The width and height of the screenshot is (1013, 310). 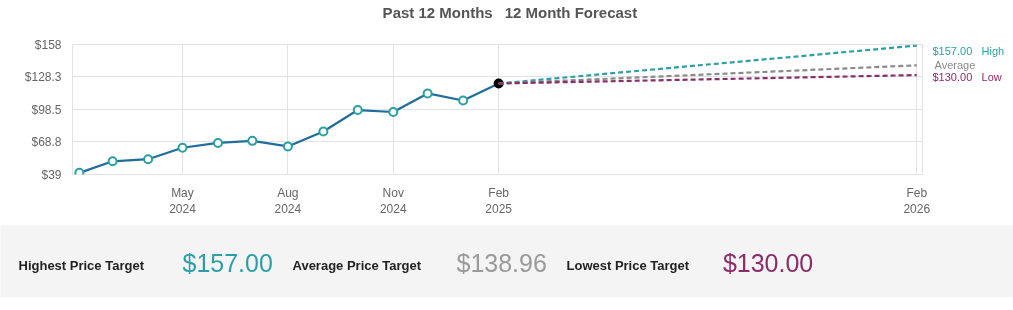 What do you see at coordinates (952, 50) in the screenshot?
I see `data-label: $157.00` at bounding box center [952, 50].